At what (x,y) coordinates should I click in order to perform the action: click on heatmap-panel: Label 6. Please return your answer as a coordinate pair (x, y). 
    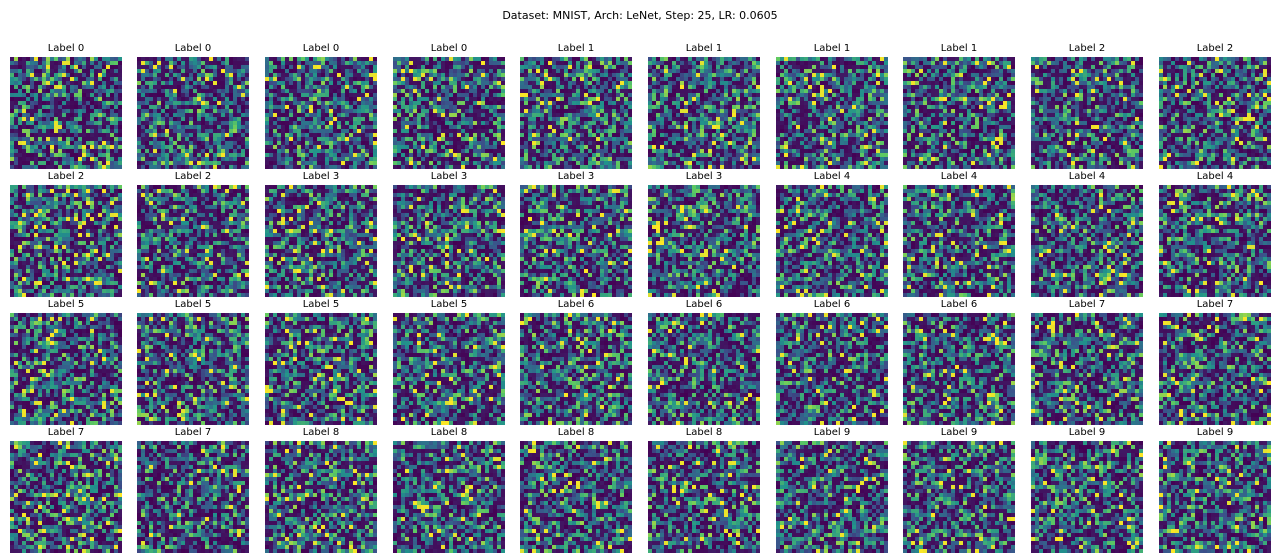
    Looking at the image, I should click on (704, 362).